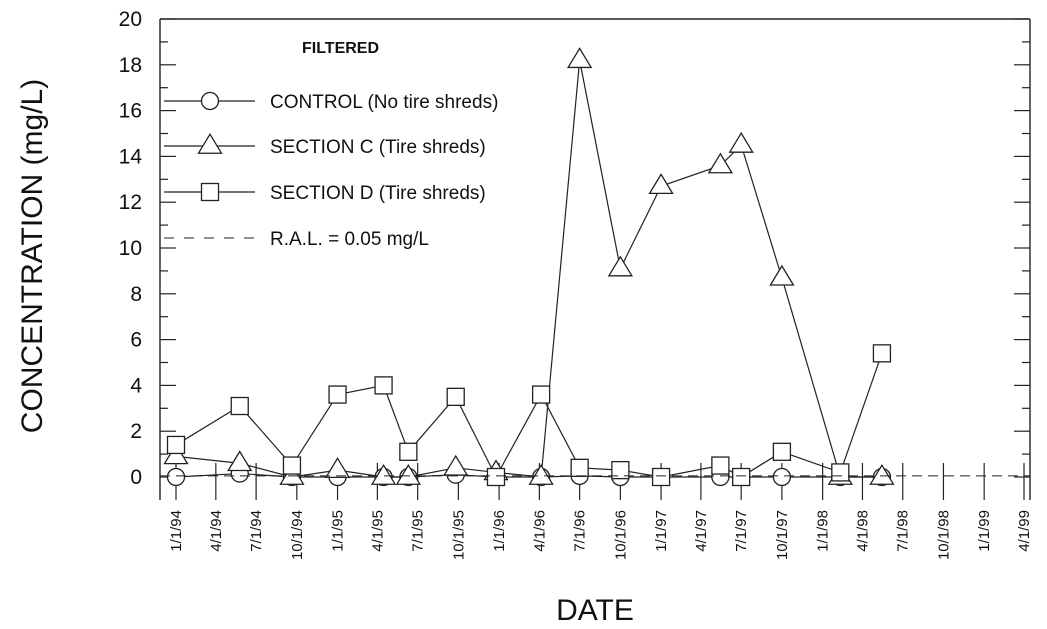 The width and height of the screenshot is (1047, 629). Describe the element at coordinates (701, 531) in the screenshot. I see `x-tick-label: 4/1/97` at that location.